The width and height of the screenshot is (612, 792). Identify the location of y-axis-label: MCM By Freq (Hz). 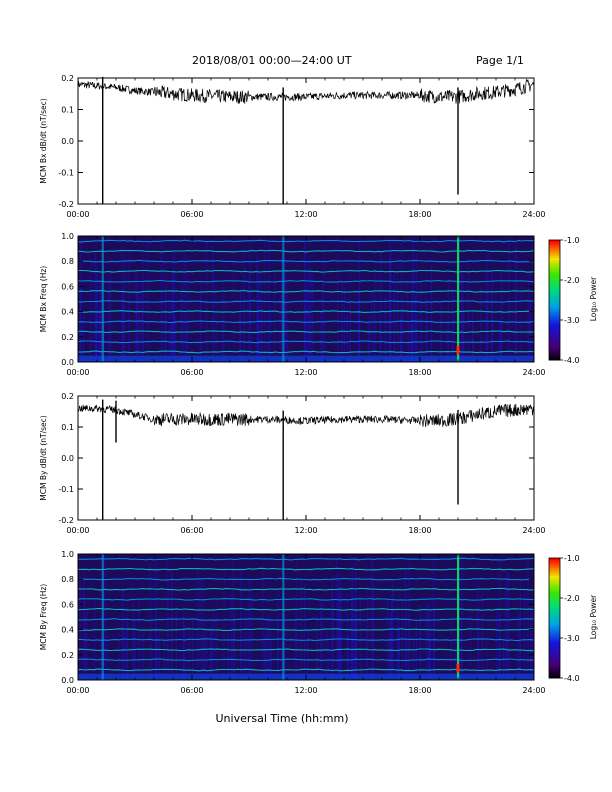
(43, 617).